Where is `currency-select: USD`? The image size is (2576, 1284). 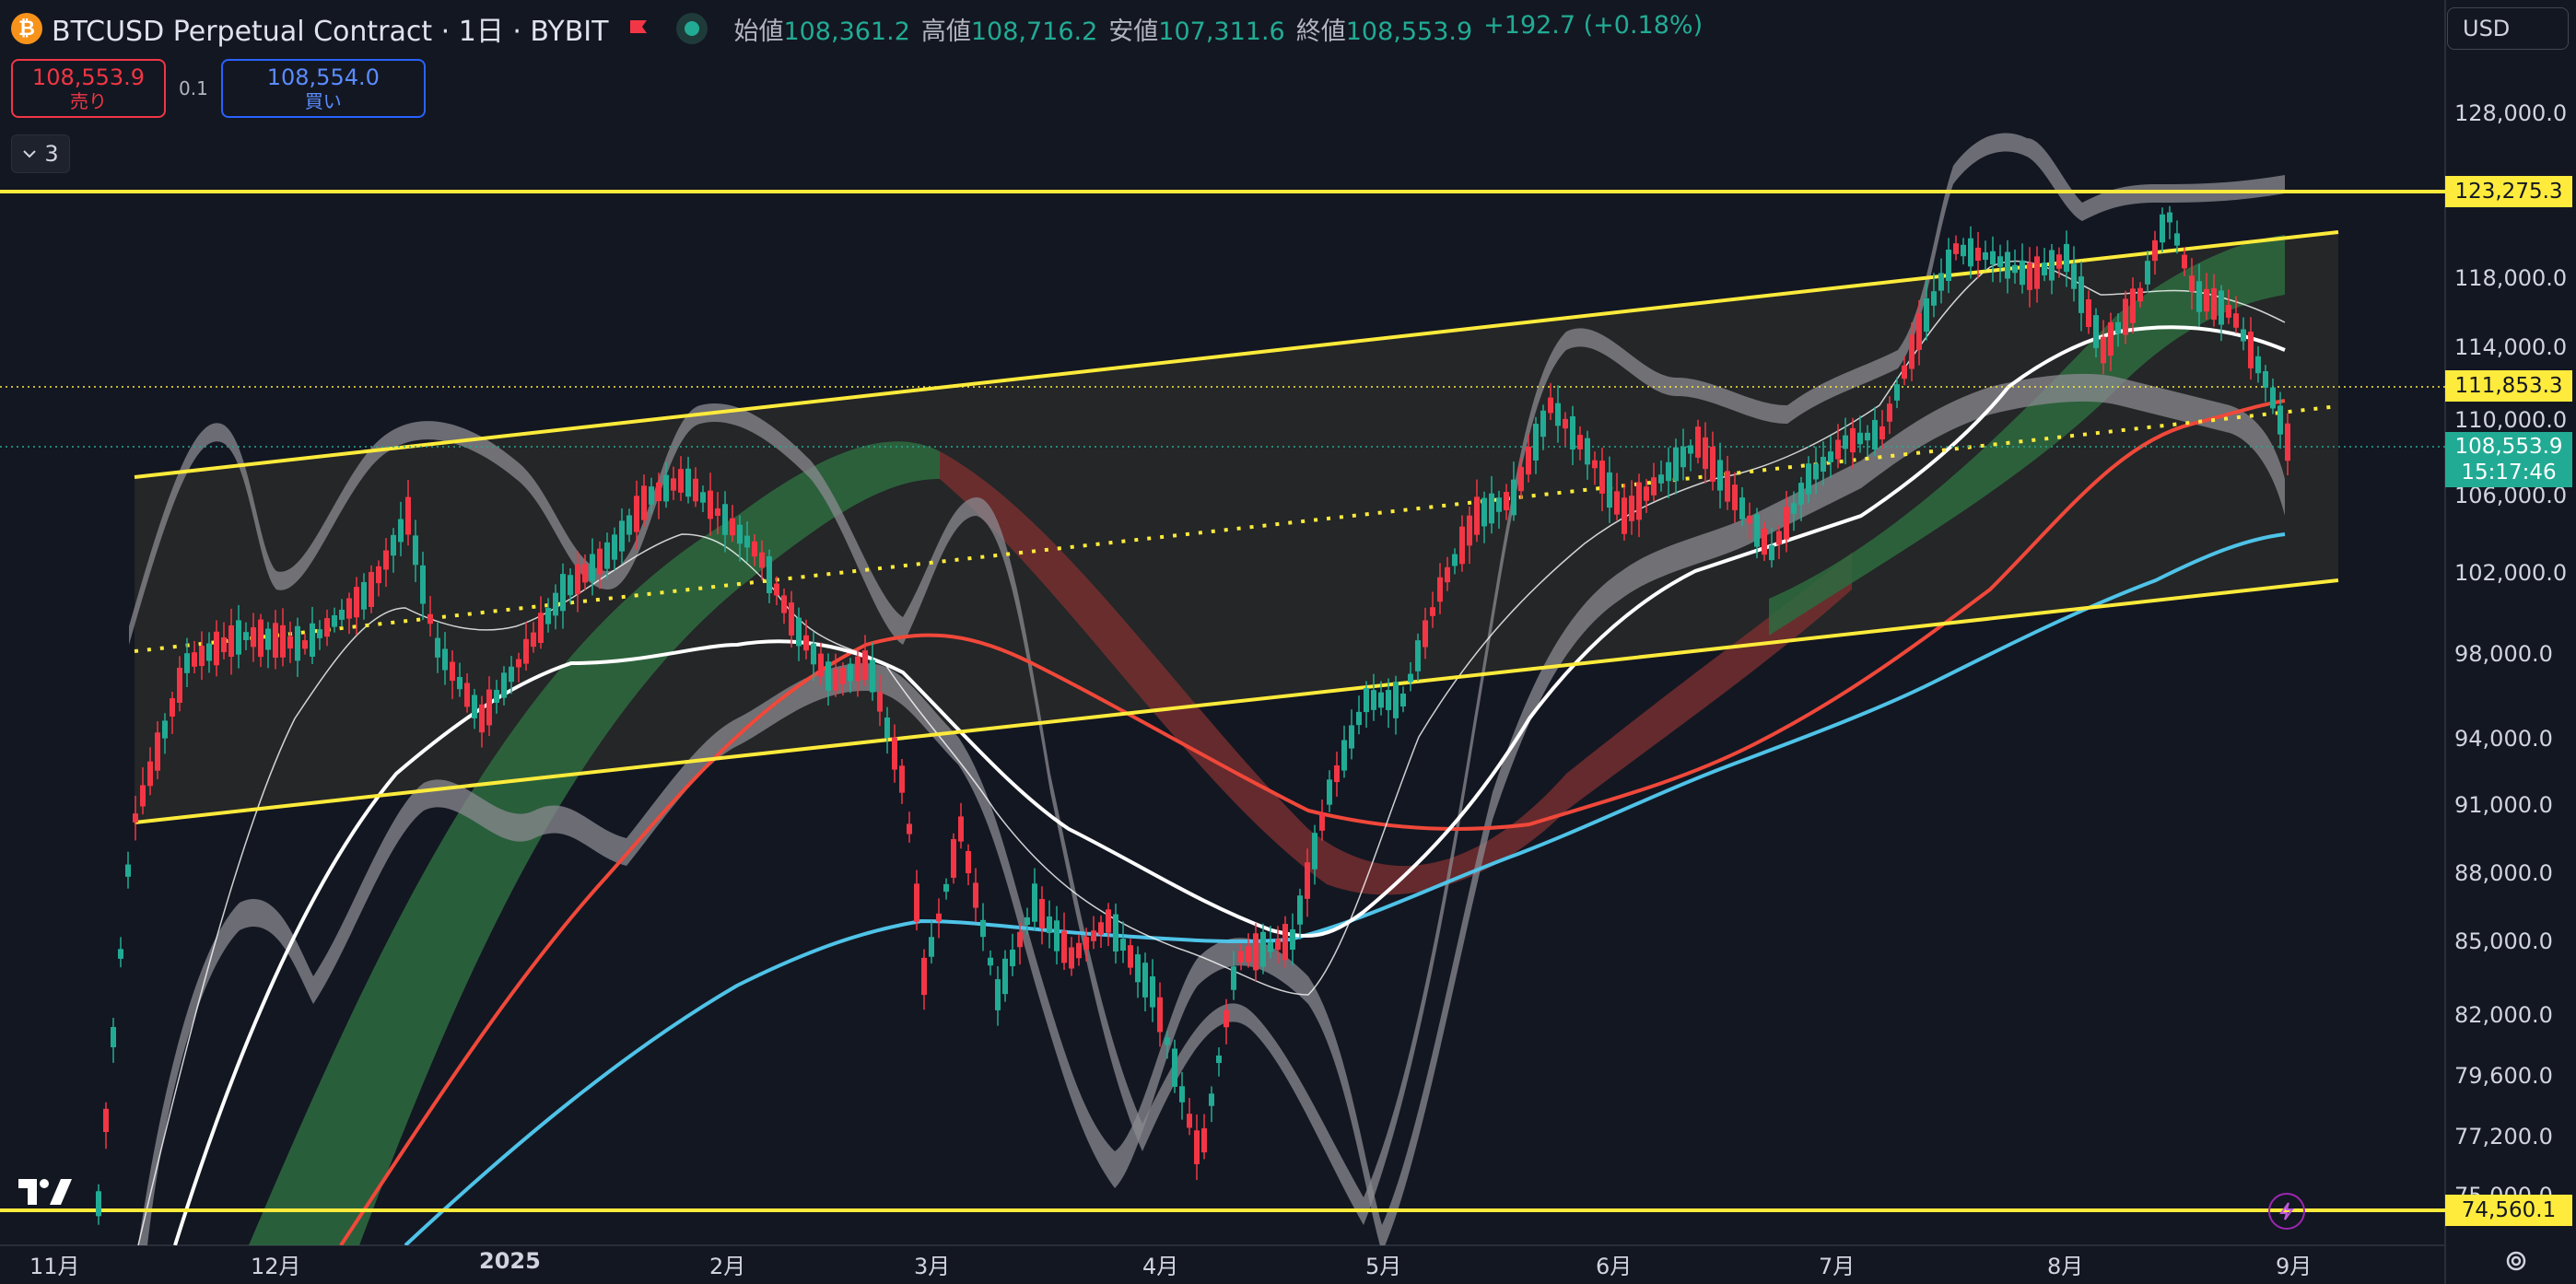
currency-select: USD is located at coordinates (2508, 28).